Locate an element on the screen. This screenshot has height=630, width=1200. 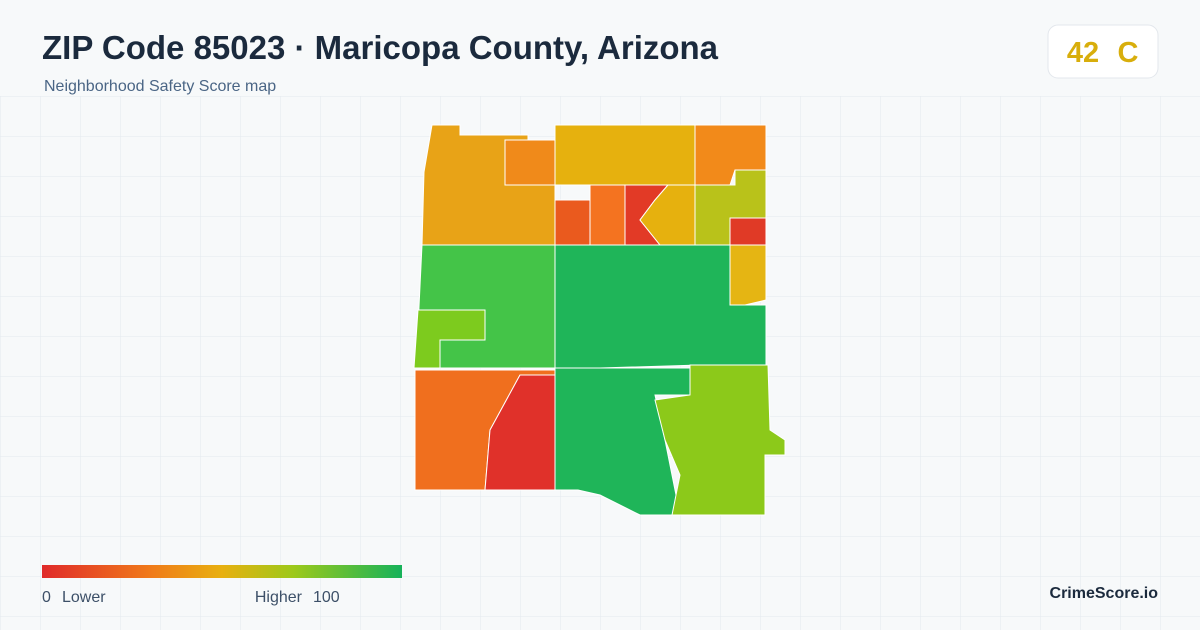
score-badge is located at coordinates (1103, 51).